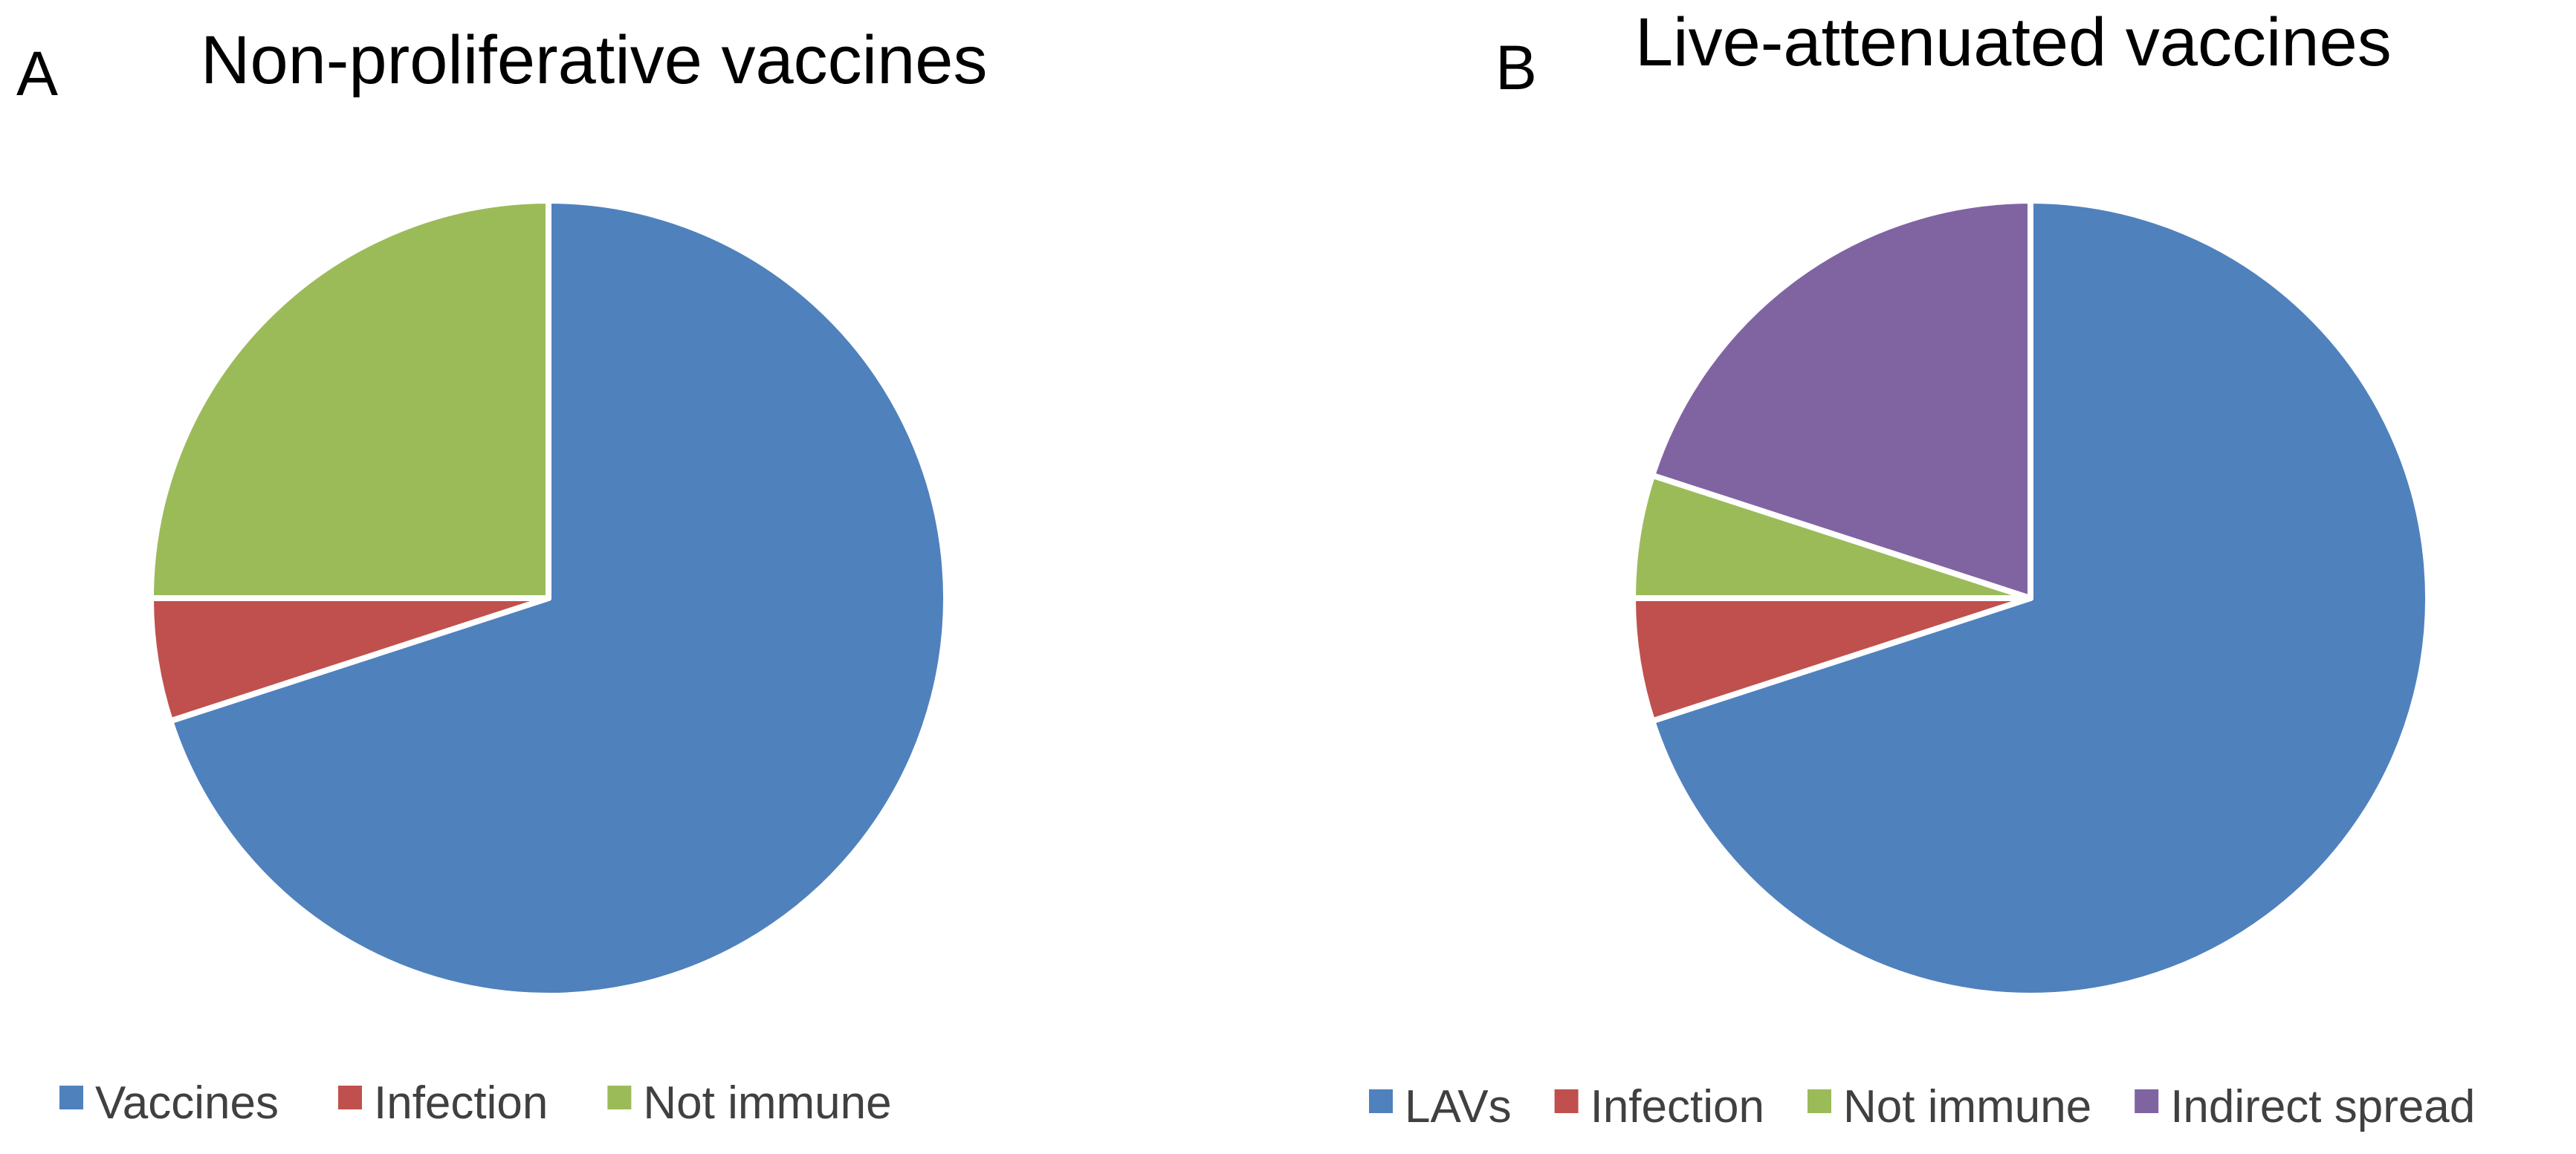 The width and height of the screenshot is (2576, 1154). I want to click on legend-b-label-not-immune: Not immune, so click(1967, 1106).